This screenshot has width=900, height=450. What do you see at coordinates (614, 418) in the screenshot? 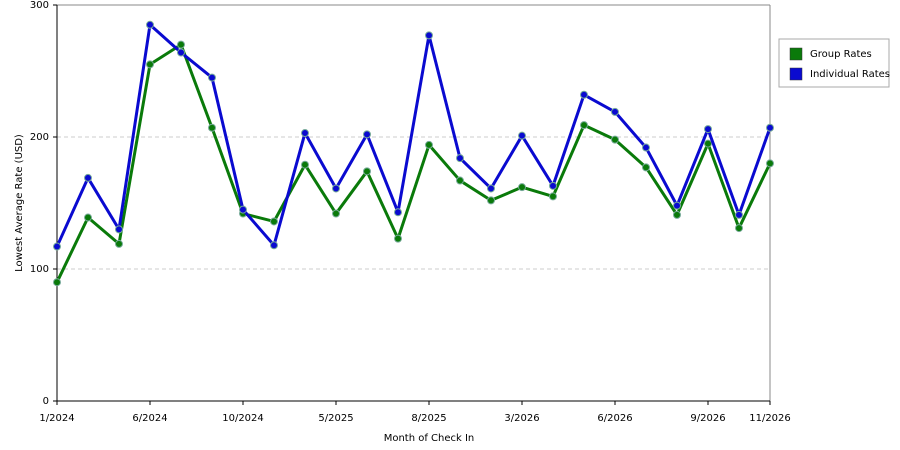
I see `x-tick-label: 6/2026` at bounding box center [614, 418].